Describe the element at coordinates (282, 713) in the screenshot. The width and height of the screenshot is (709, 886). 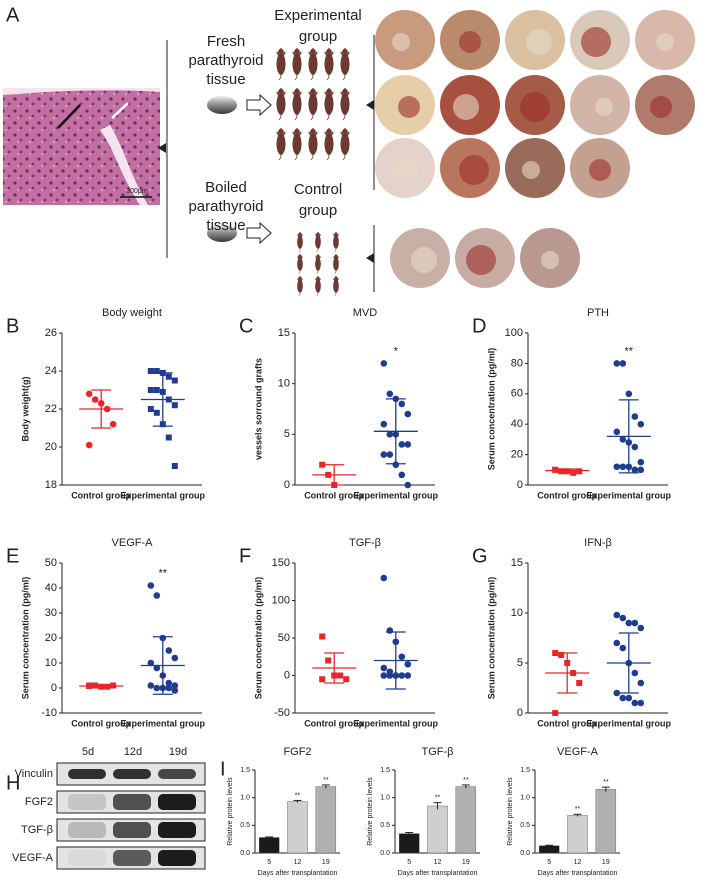
I see `y-tick-label: -50` at that location.